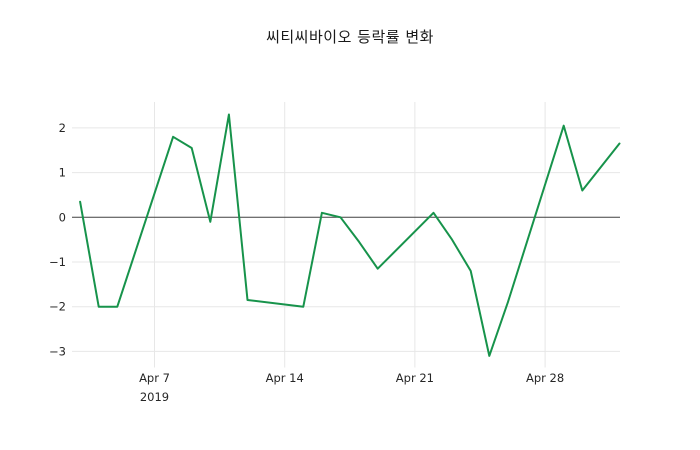 This screenshot has width=700, height=450. What do you see at coordinates (57, 262) in the screenshot?
I see `y-tick-label: −1` at bounding box center [57, 262].